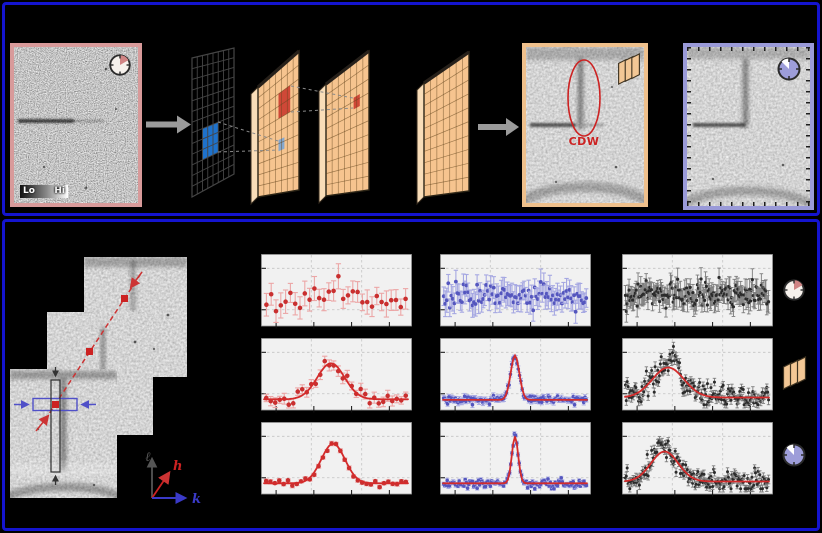 Image resolution: width=822 pixels, height=533 pixels. What do you see at coordinates (44, 191) in the screenshot?
I see `colorbar: Lo Hi` at bounding box center [44, 191].